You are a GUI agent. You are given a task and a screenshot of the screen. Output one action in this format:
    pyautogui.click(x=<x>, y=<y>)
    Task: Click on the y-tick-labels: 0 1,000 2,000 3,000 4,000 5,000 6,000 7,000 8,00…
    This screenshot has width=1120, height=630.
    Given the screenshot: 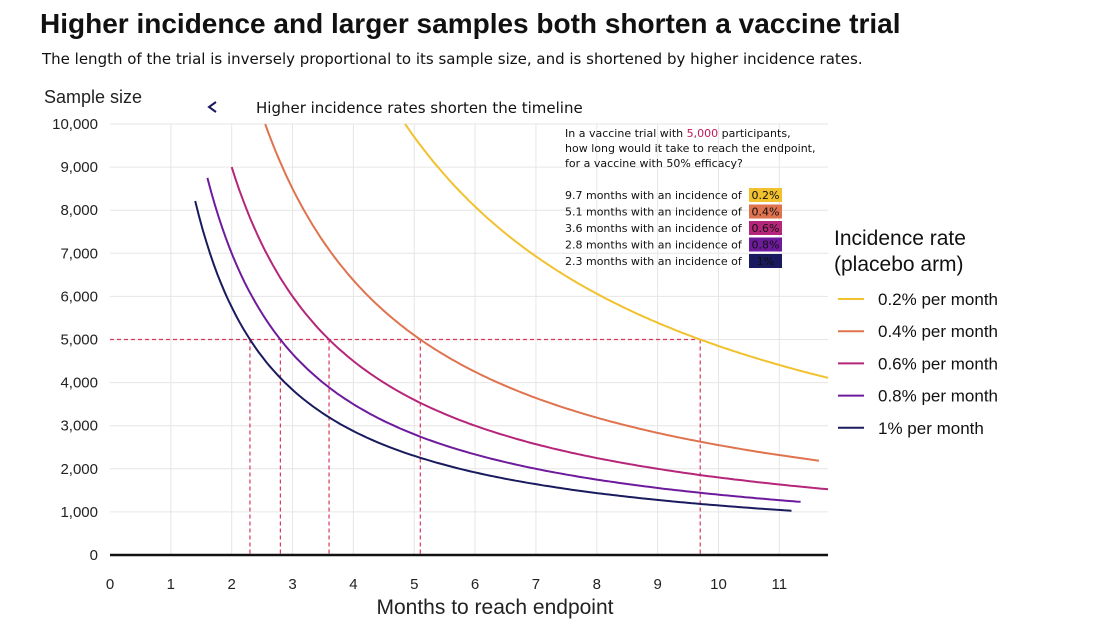 What is the action you would take?
    pyautogui.click(x=75, y=340)
    